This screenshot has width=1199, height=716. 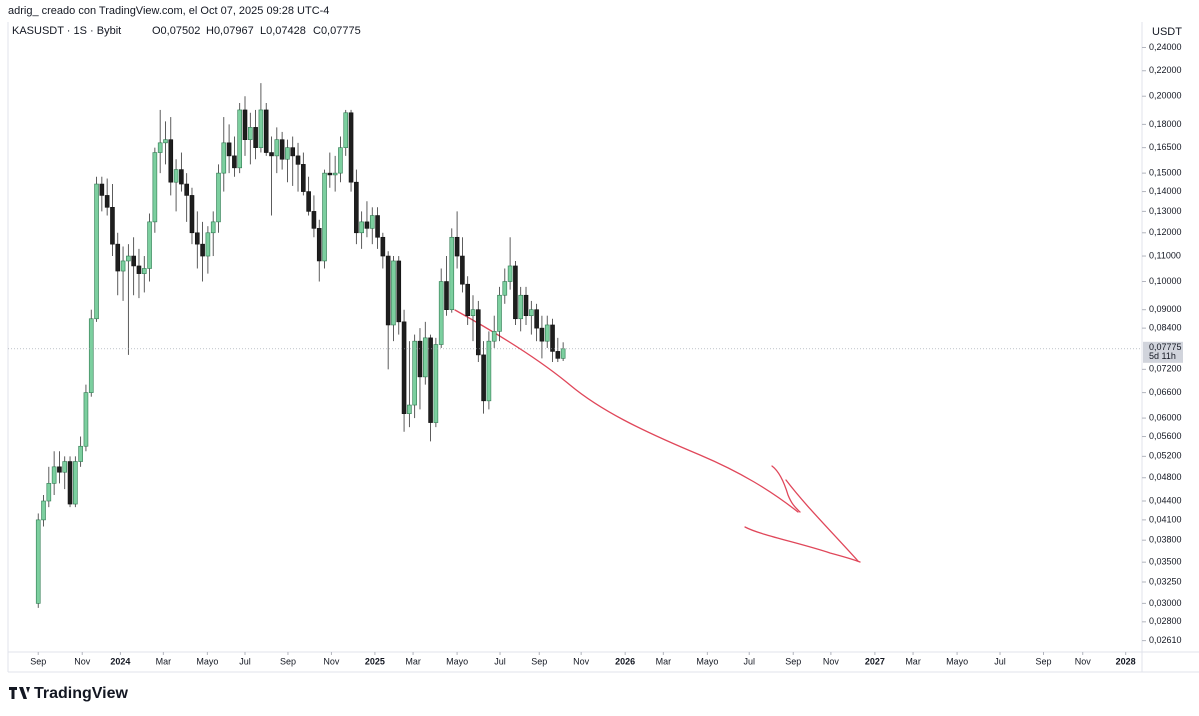 What do you see at coordinates (1165, 392) in the screenshot?
I see `y-tick-label: 0,06600` at bounding box center [1165, 392].